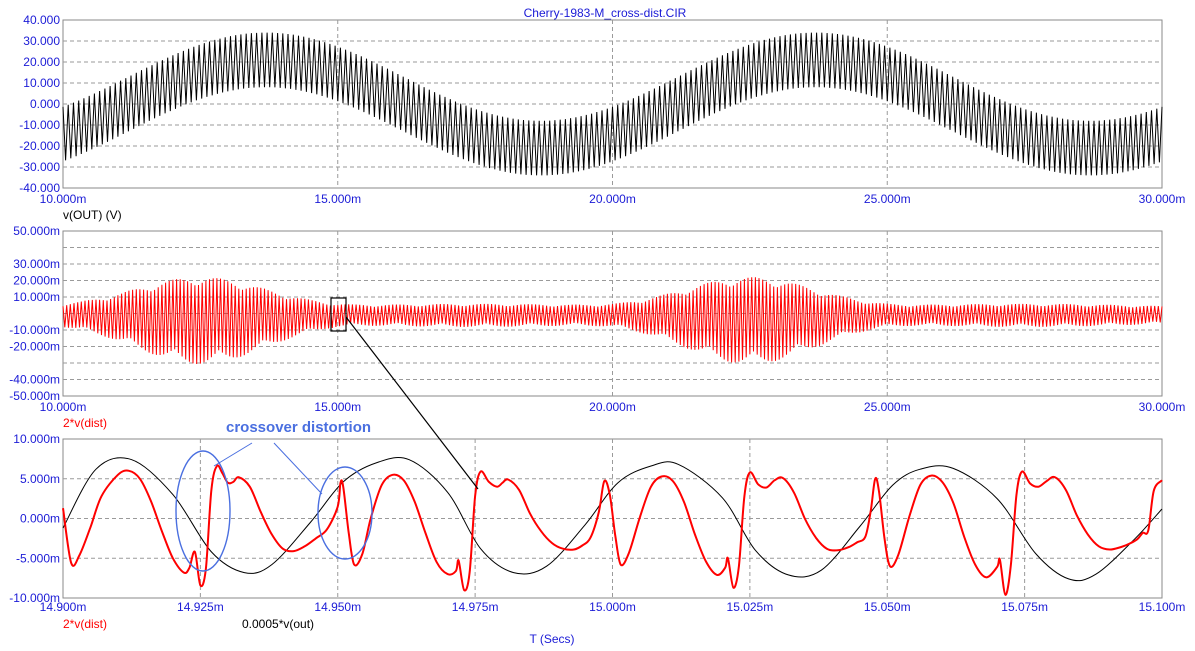 The height and width of the screenshot is (651, 1195). What do you see at coordinates (85, 624) in the screenshot?
I see `panel-3-red-label: 2*v(dist)` at bounding box center [85, 624].